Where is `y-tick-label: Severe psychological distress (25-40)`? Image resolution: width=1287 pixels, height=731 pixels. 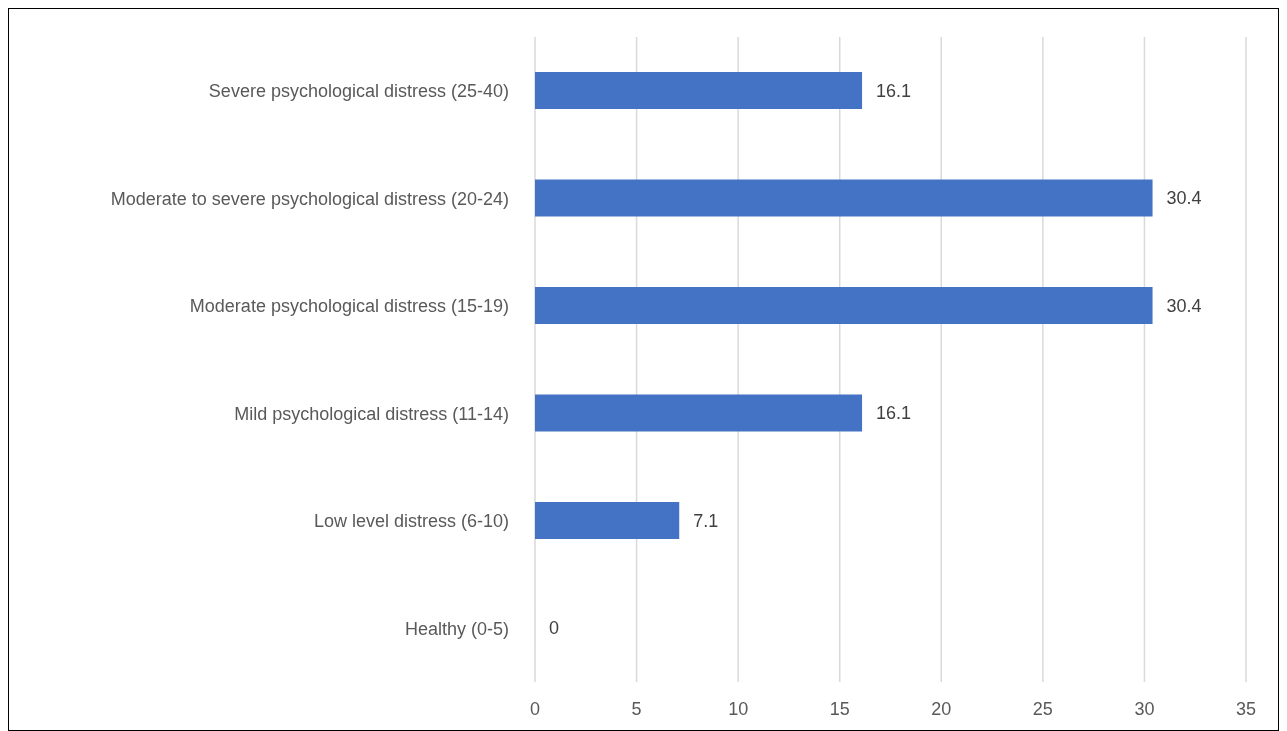
y-tick-label: Severe psychological distress (25-40) is located at coordinates (358, 91).